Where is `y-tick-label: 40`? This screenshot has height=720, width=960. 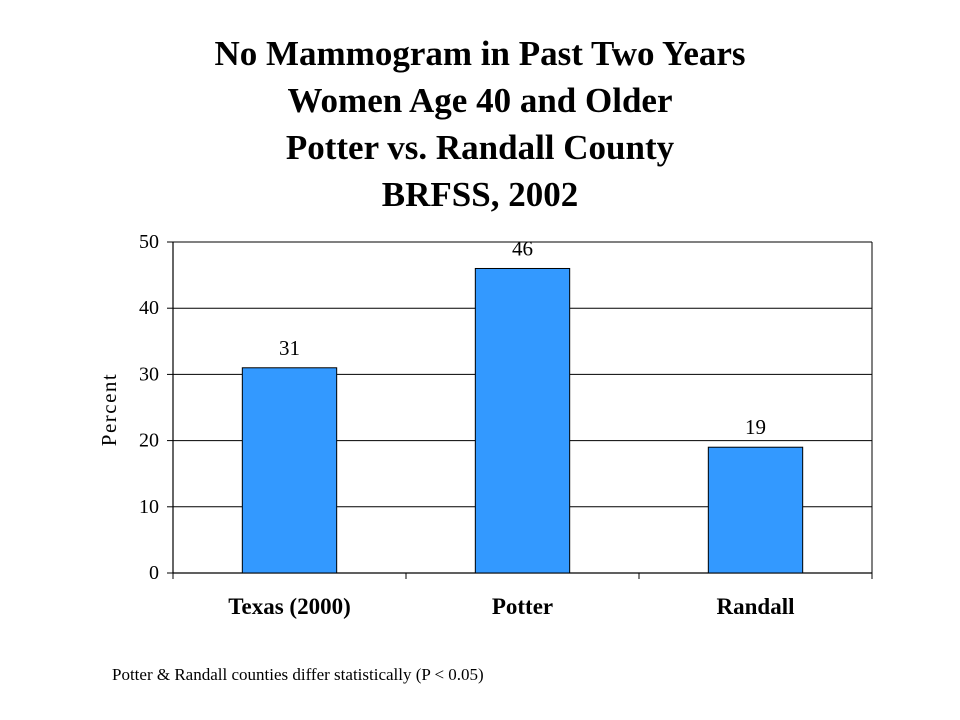 y-tick-label: 40 is located at coordinates (149, 308).